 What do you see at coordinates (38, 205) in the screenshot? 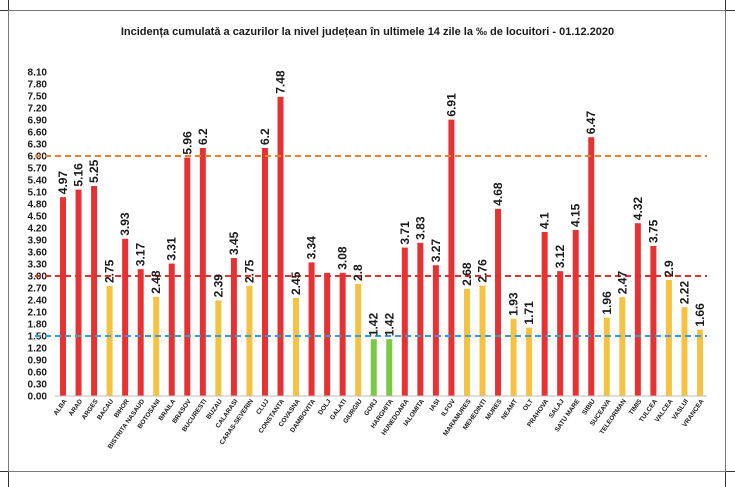
I see `y-tick-label: 4.80` at bounding box center [38, 205].